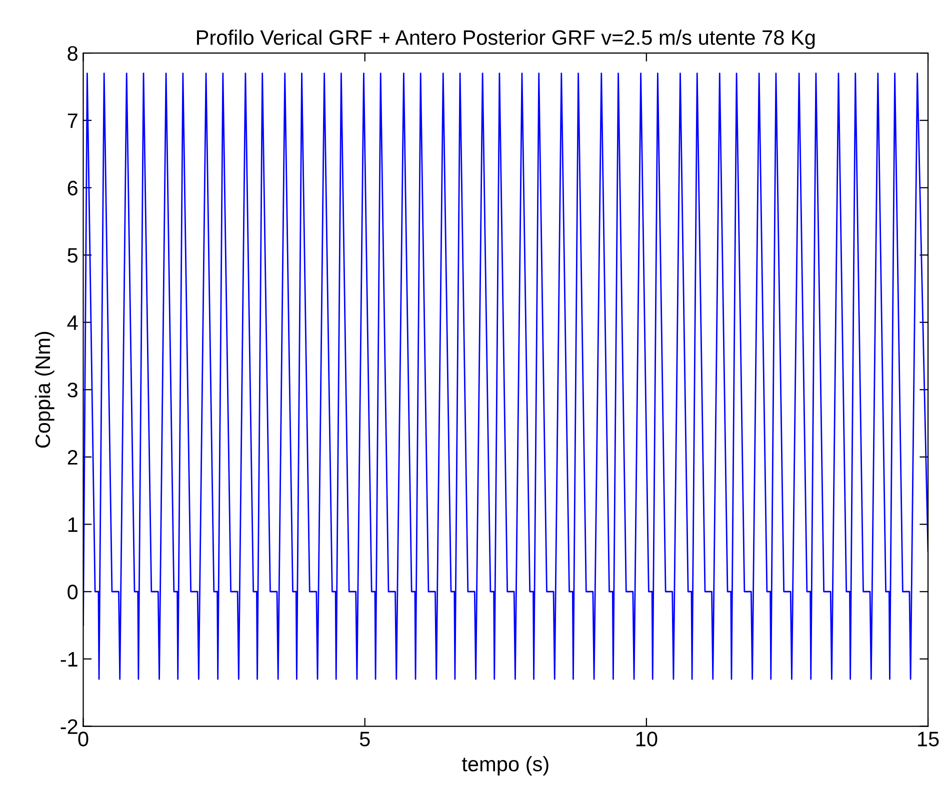 This screenshot has height=792, width=946. I want to click on x-tick-label: 5, so click(365, 739).